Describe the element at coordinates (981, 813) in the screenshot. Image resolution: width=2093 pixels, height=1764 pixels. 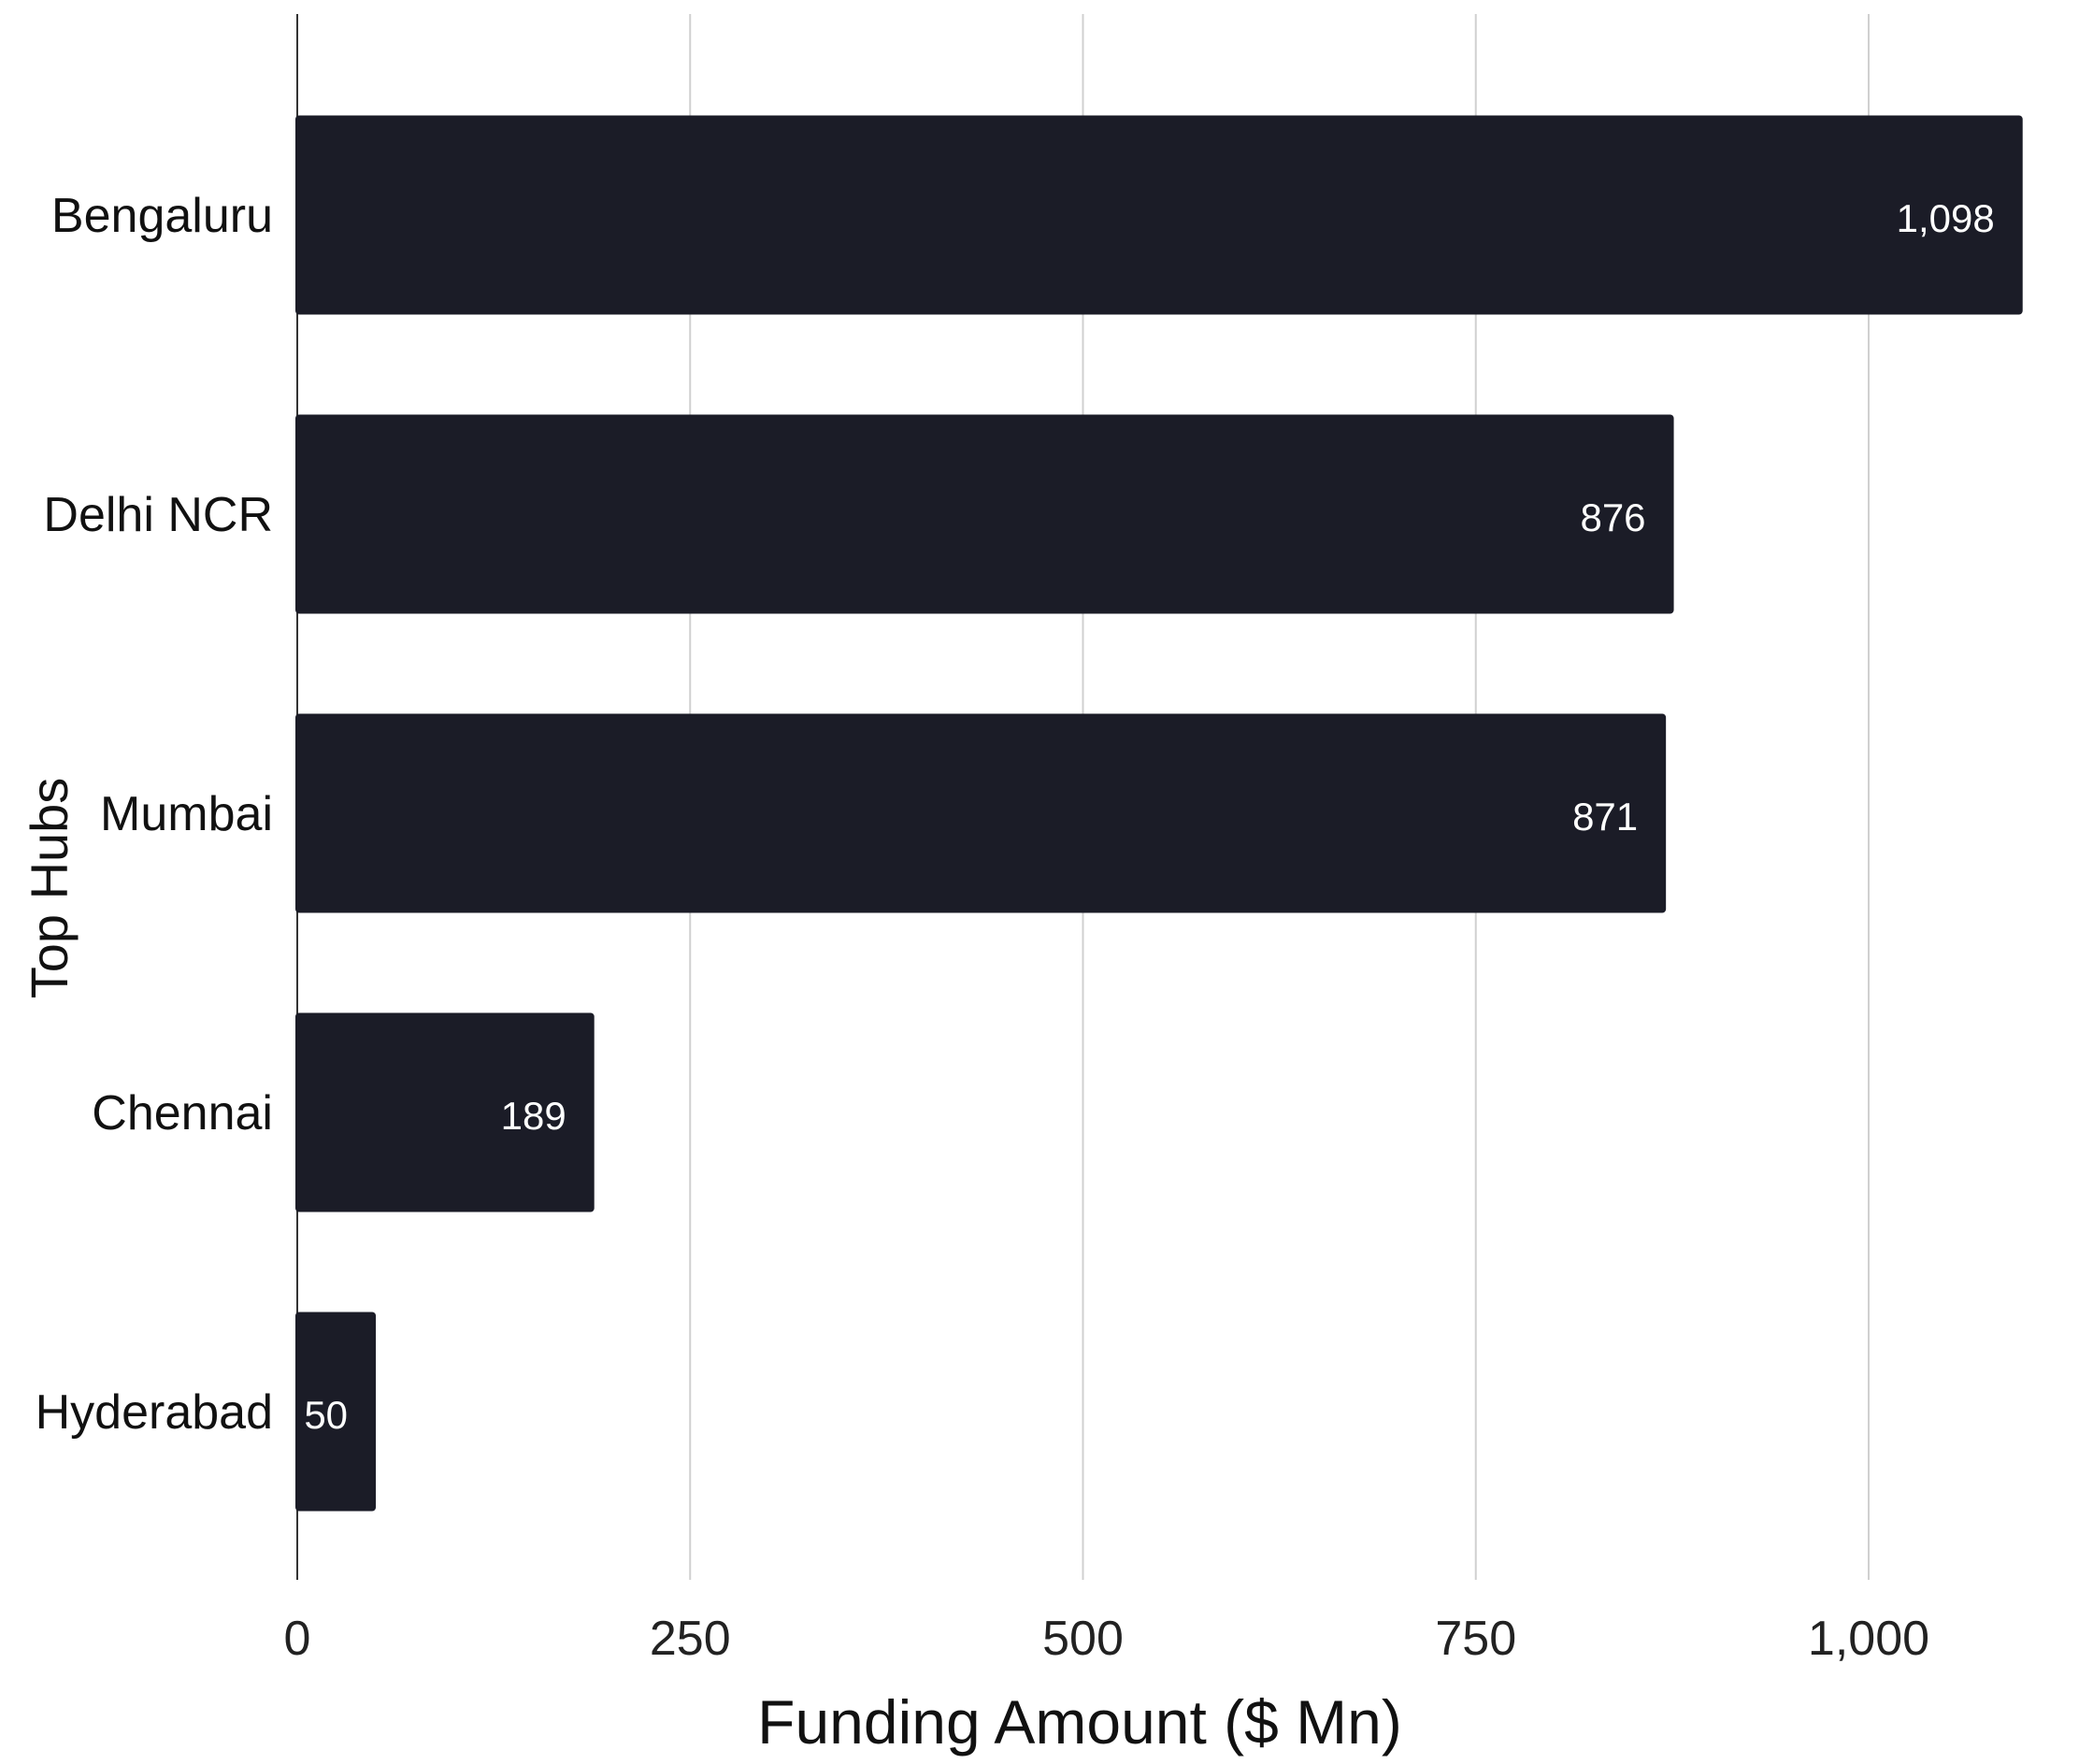
I see `bar-mumbai` at that location.